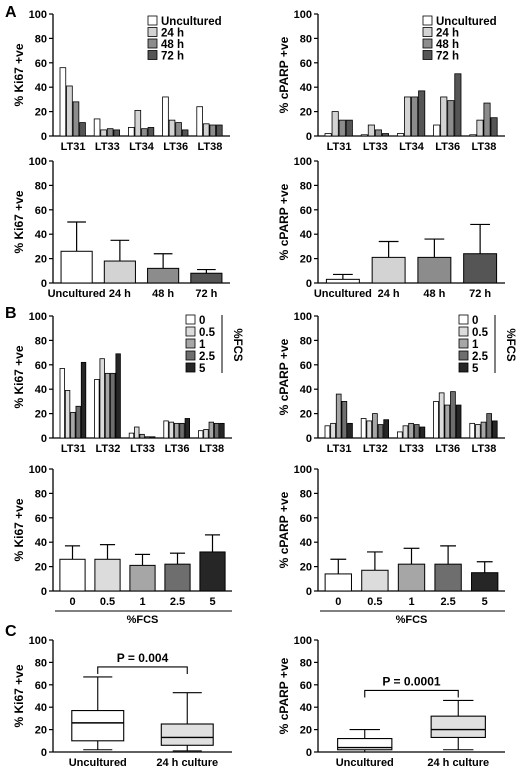 The width and height of the screenshot is (520, 772). Describe the element at coordinates (98, 713) in the screenshot. I see `box-plot` at that location.